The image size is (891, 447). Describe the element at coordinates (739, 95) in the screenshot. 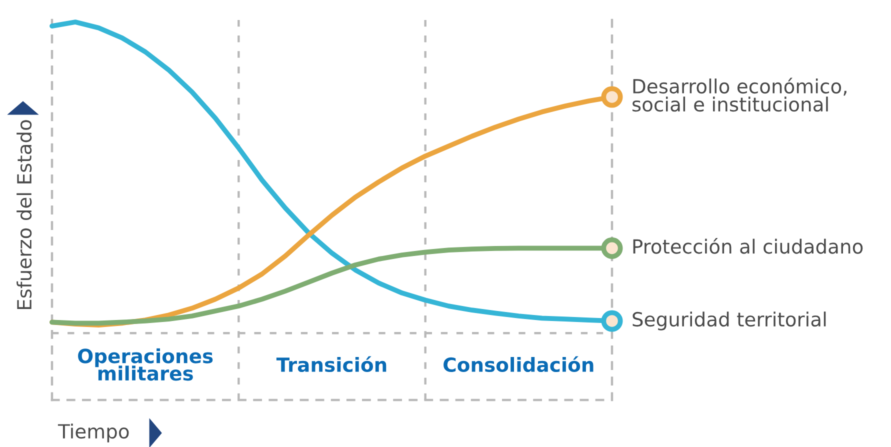

I see `series-label: Desarrollo económico, social e institucional` at that location.